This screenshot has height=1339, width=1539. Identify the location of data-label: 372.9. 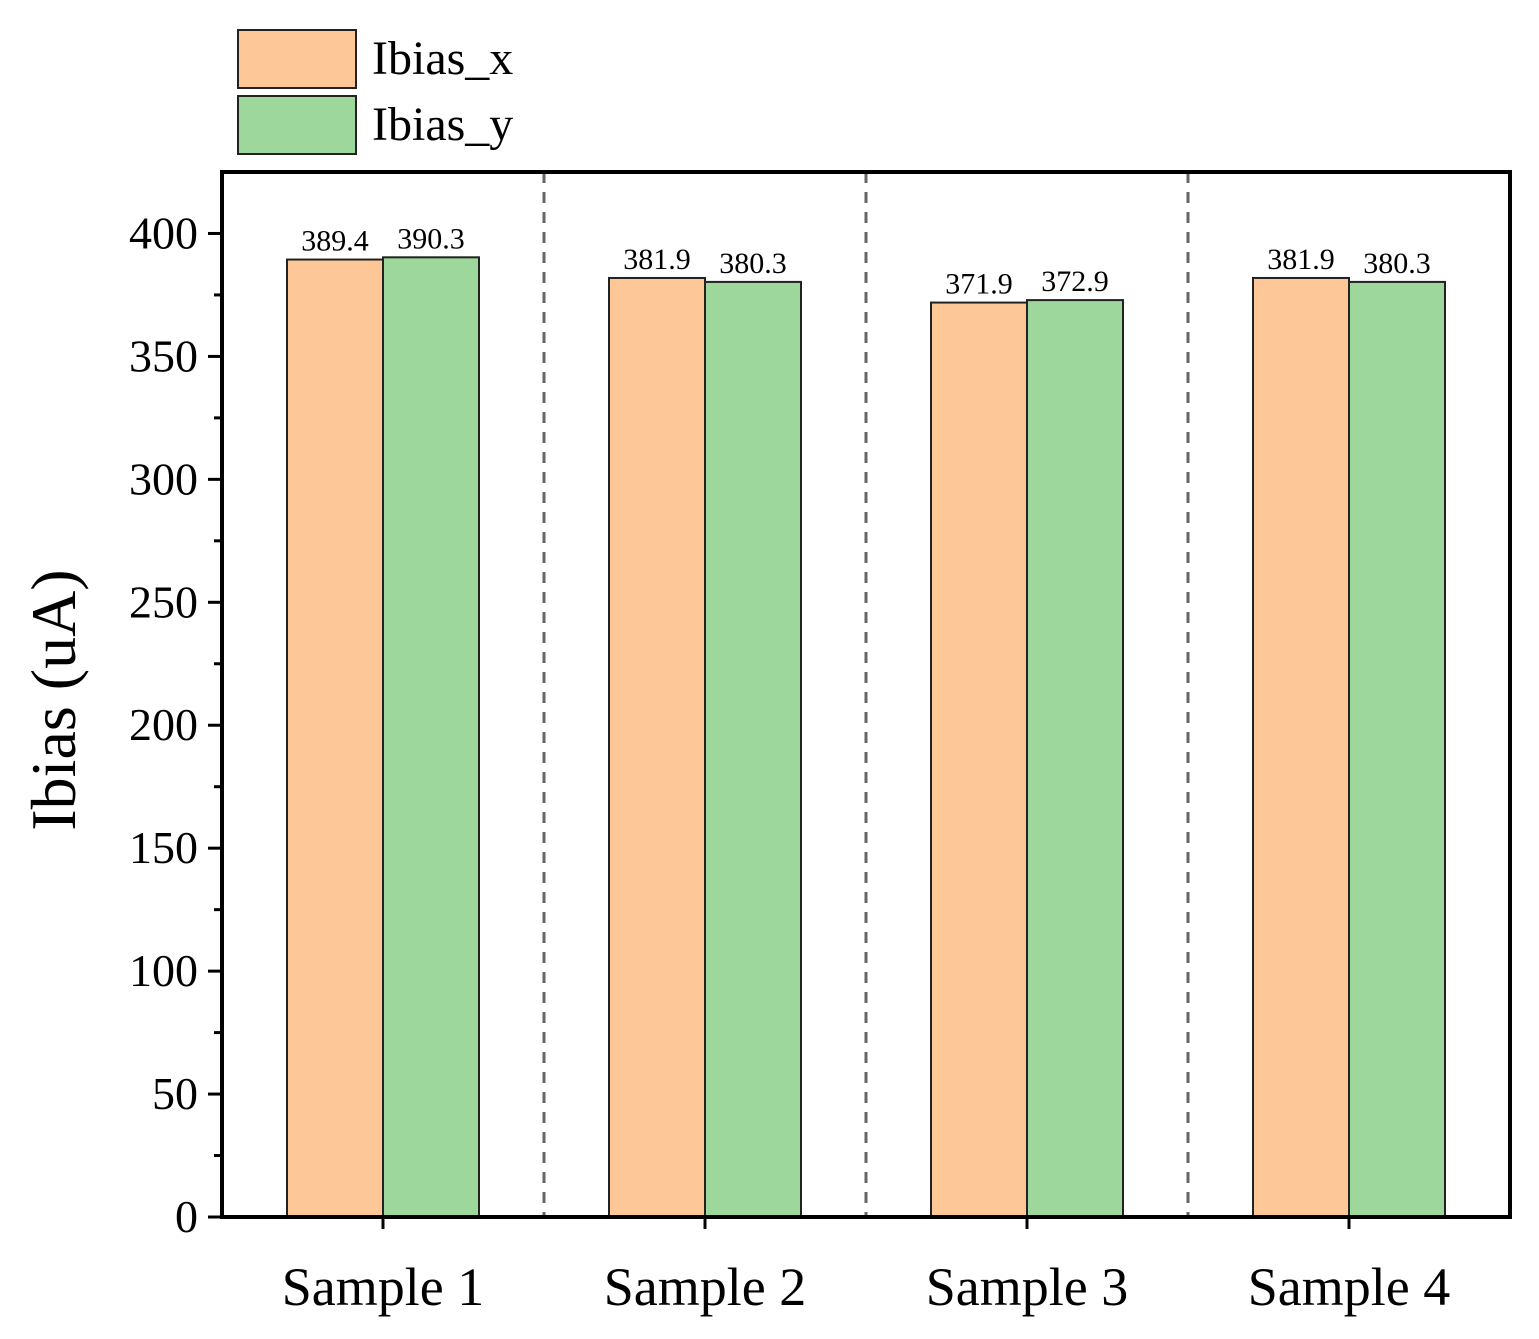
(1075, 281).